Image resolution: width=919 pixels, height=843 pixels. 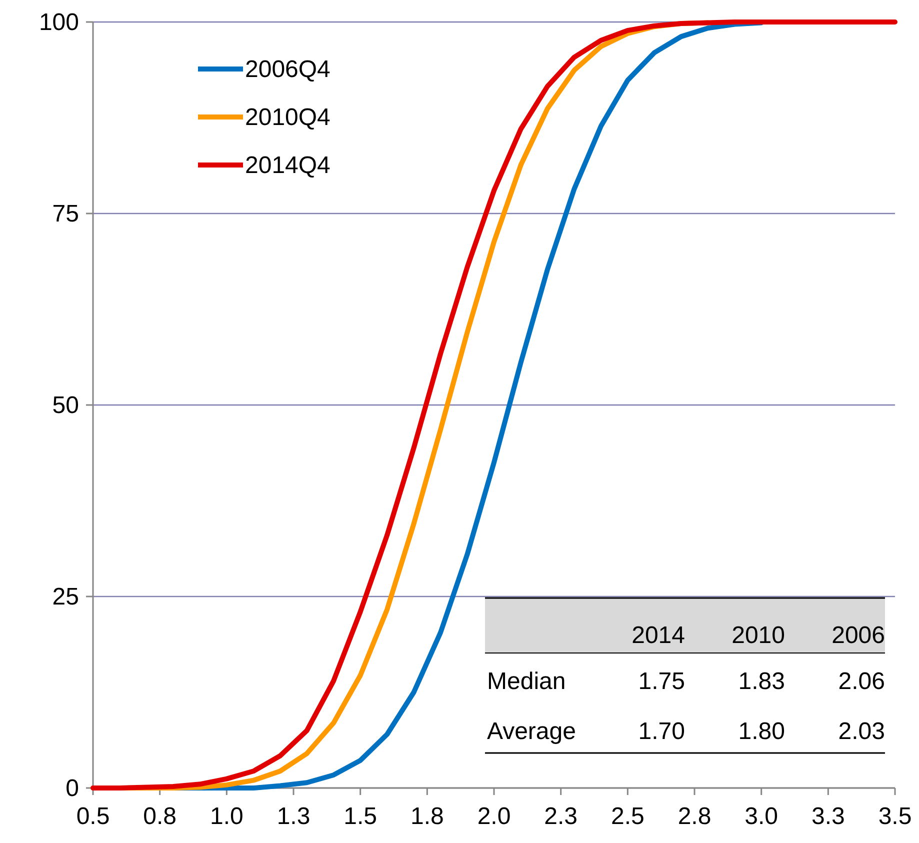 What do you see at coordinates (858, 635) in the screenshot?
I see `annotation: 2006` at bounding box center [858, 635].